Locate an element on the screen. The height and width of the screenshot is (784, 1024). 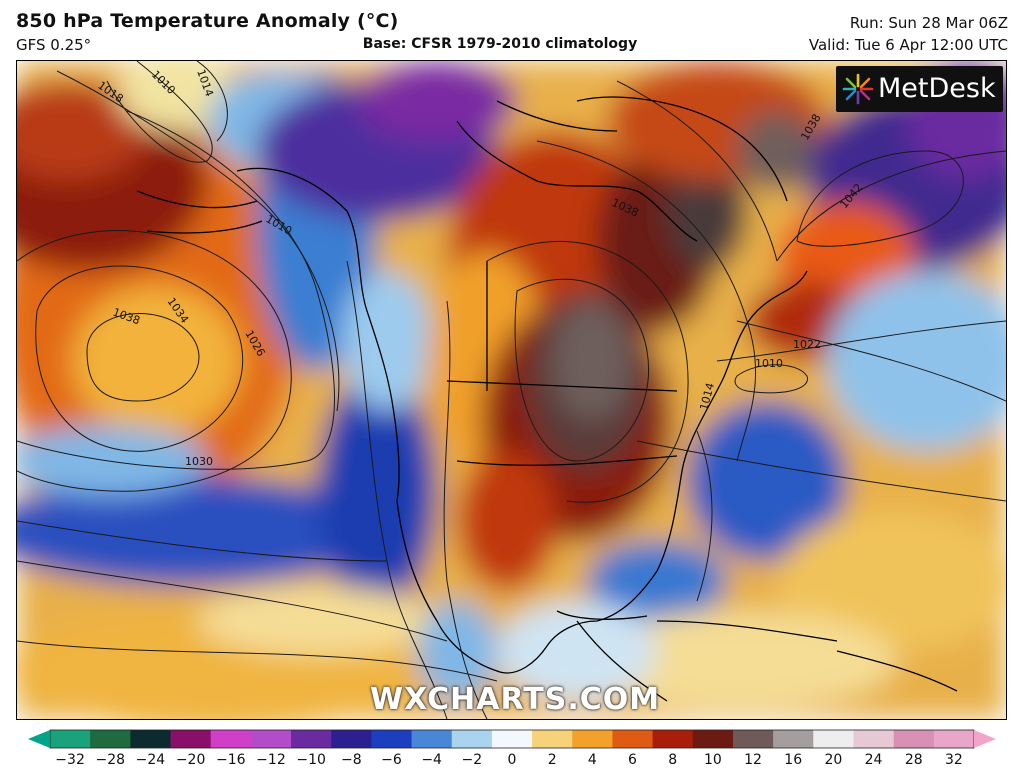
colorbar-tick: −20 is located at coordinates (190, 760).